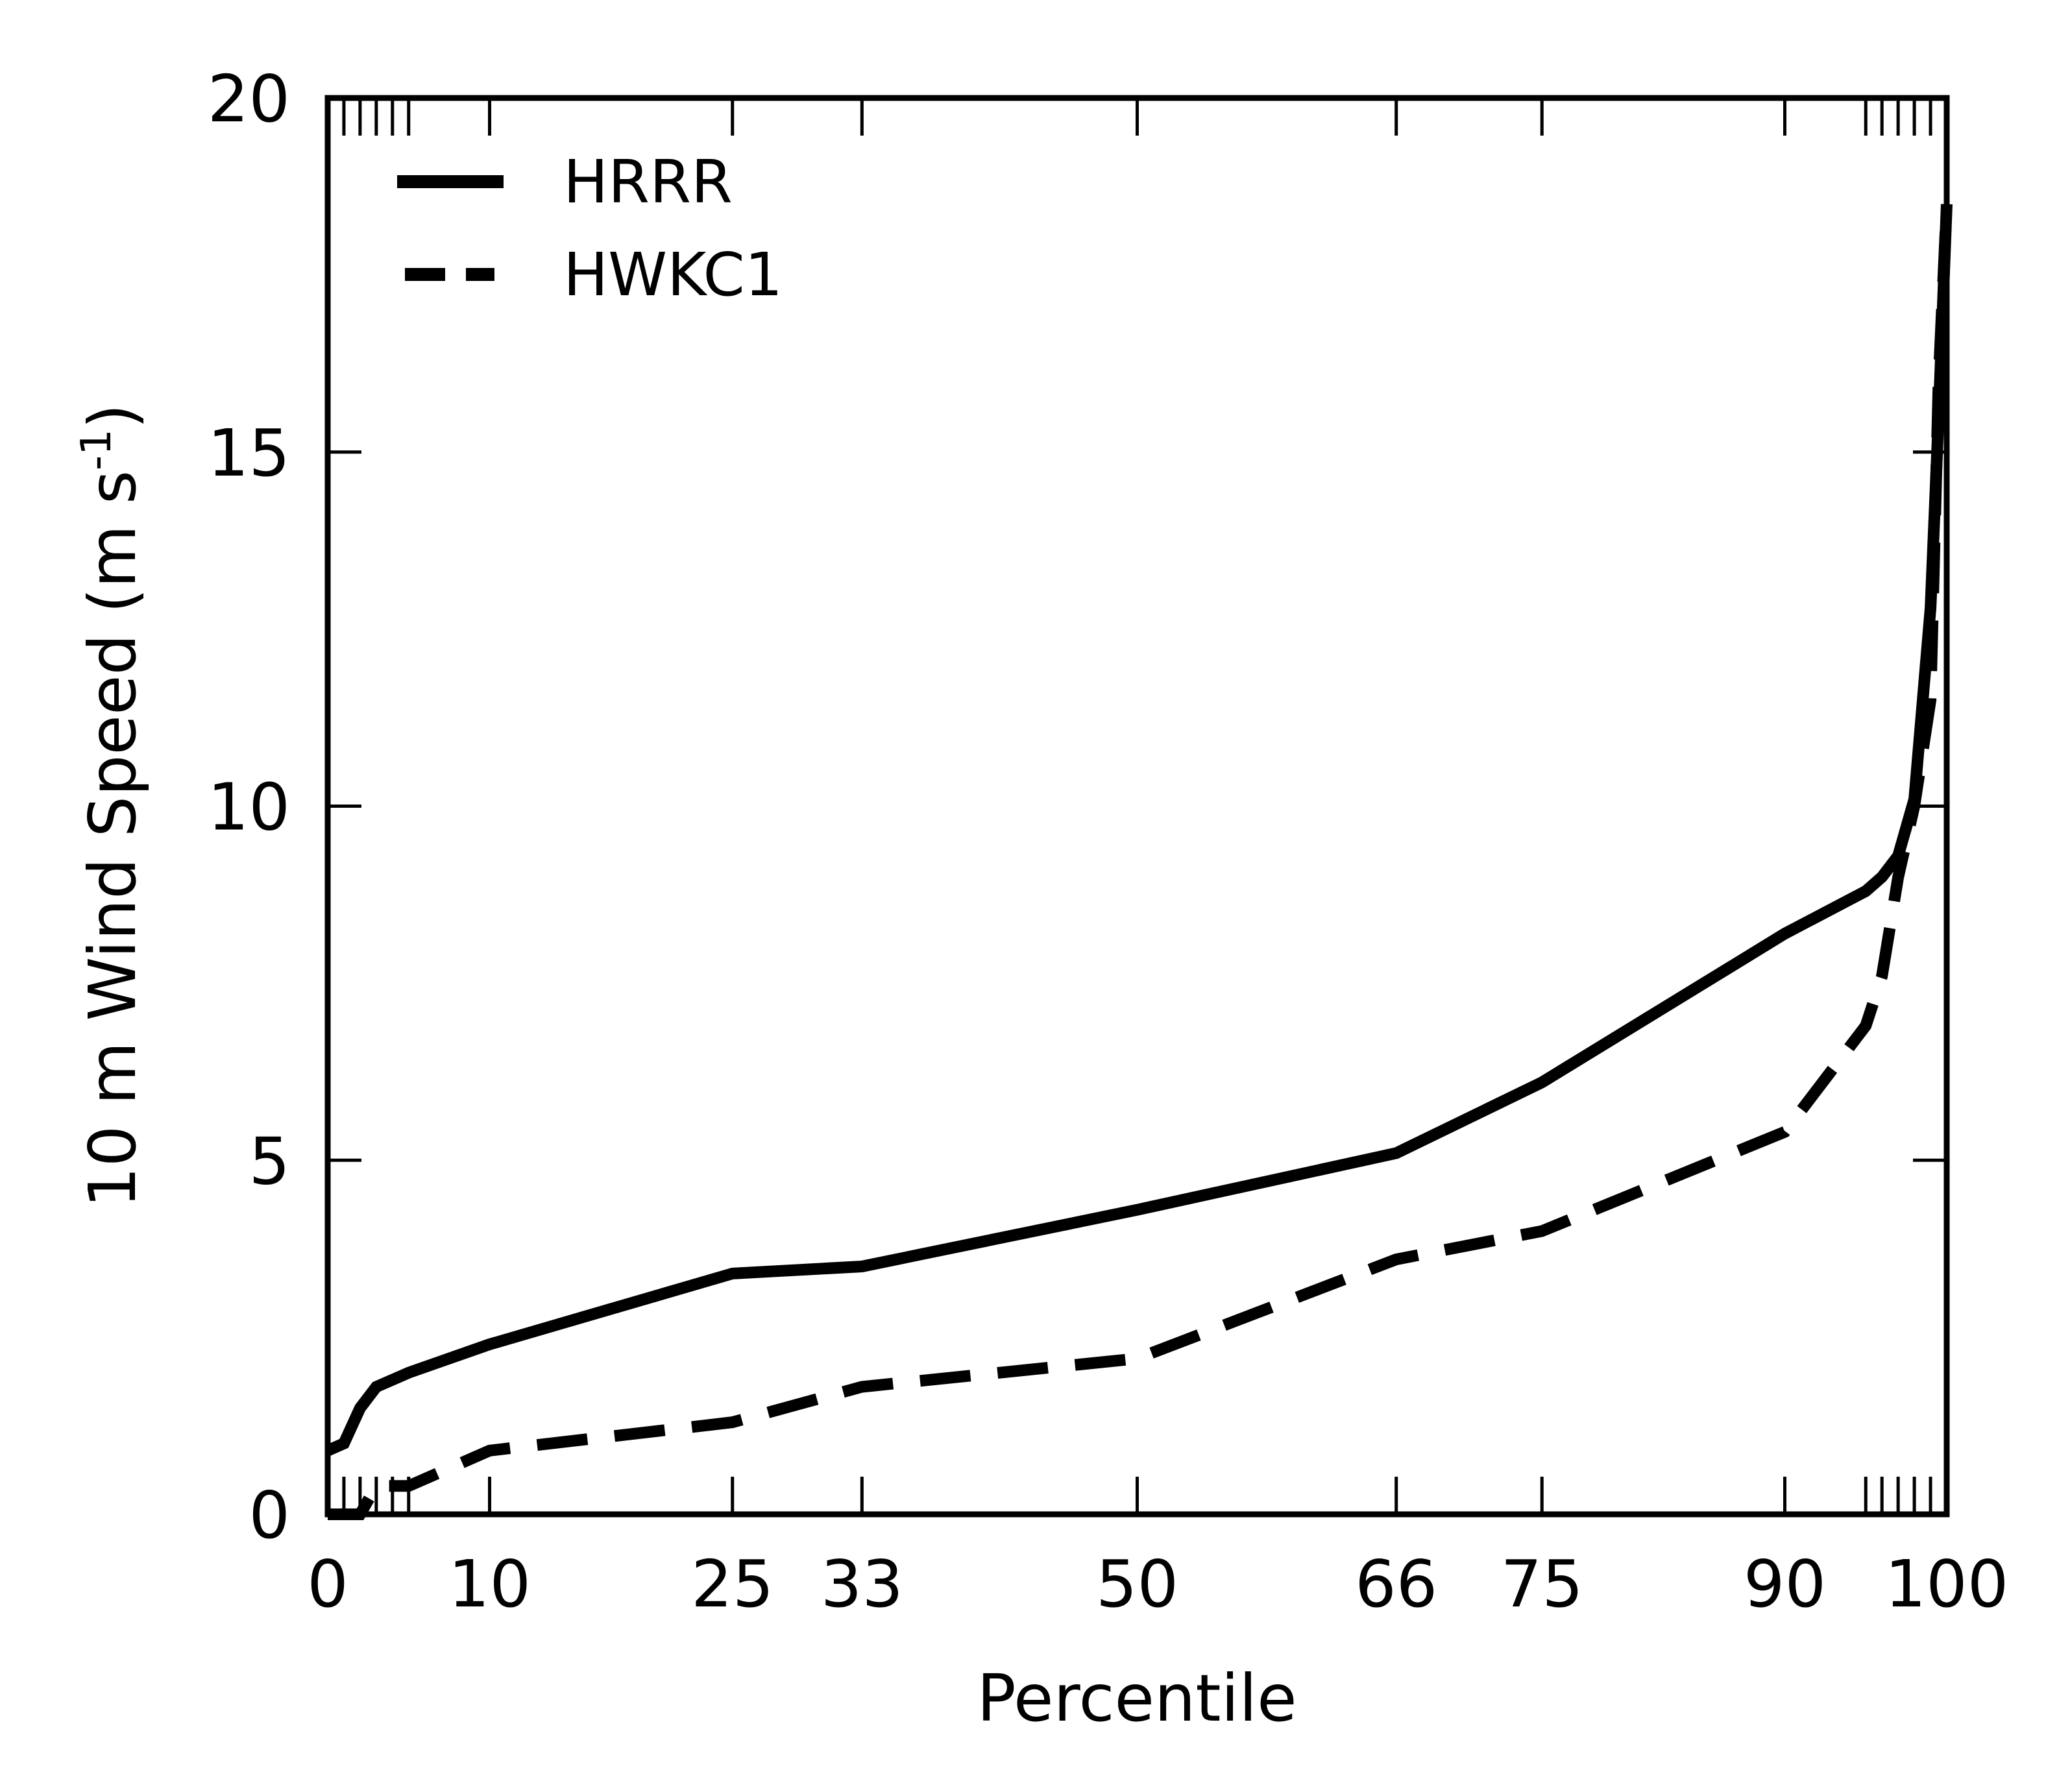 The image size is (2070, 1792). What do you see at coordinates (113, 416) in the screenshot?
I see `y-axis-label-tail: )` at bounding box center [113, 416].